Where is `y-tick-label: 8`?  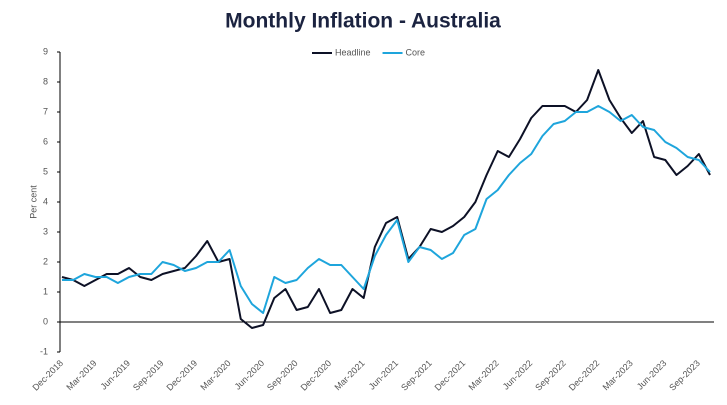 y-tick-label: 8 is located at coordinates (45, 81).